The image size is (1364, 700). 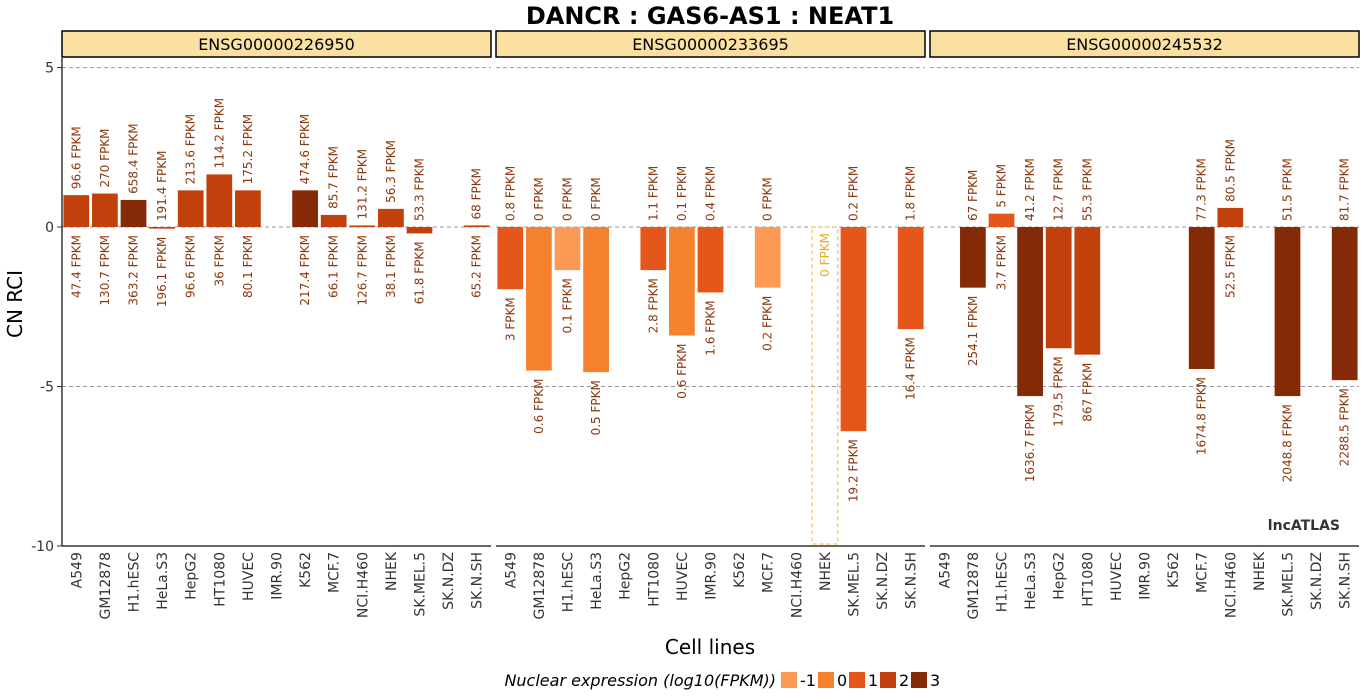 I want to click on nuclear-fpkm-label: 41.2 FPKM, so click(x=1030, y=189).